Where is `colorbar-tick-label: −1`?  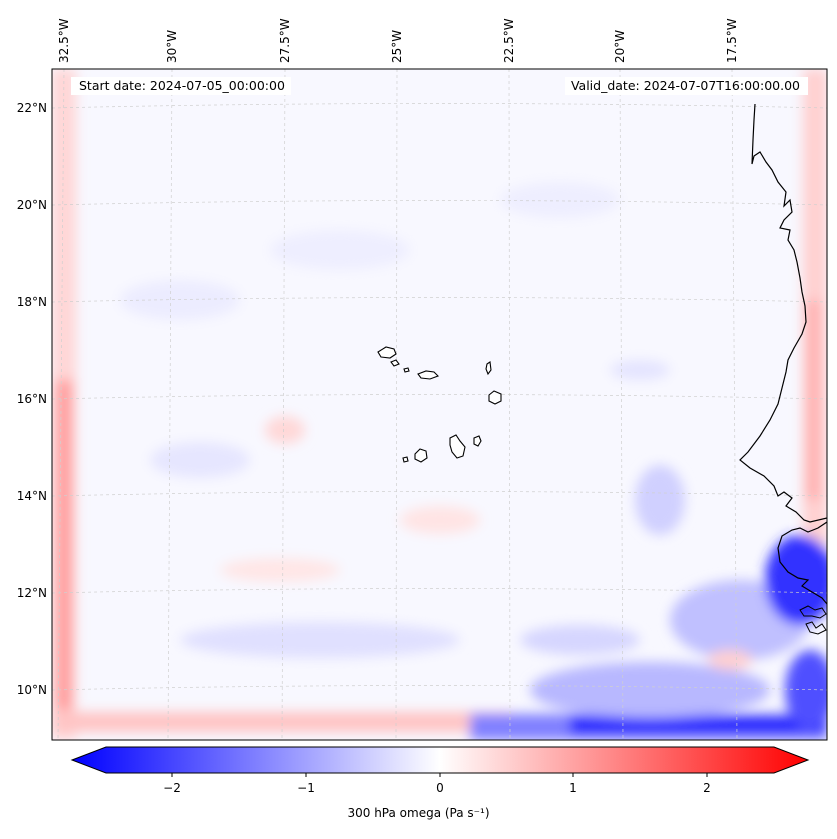
colorbar-tick-label: −1 is located at coordinates (306, 788).